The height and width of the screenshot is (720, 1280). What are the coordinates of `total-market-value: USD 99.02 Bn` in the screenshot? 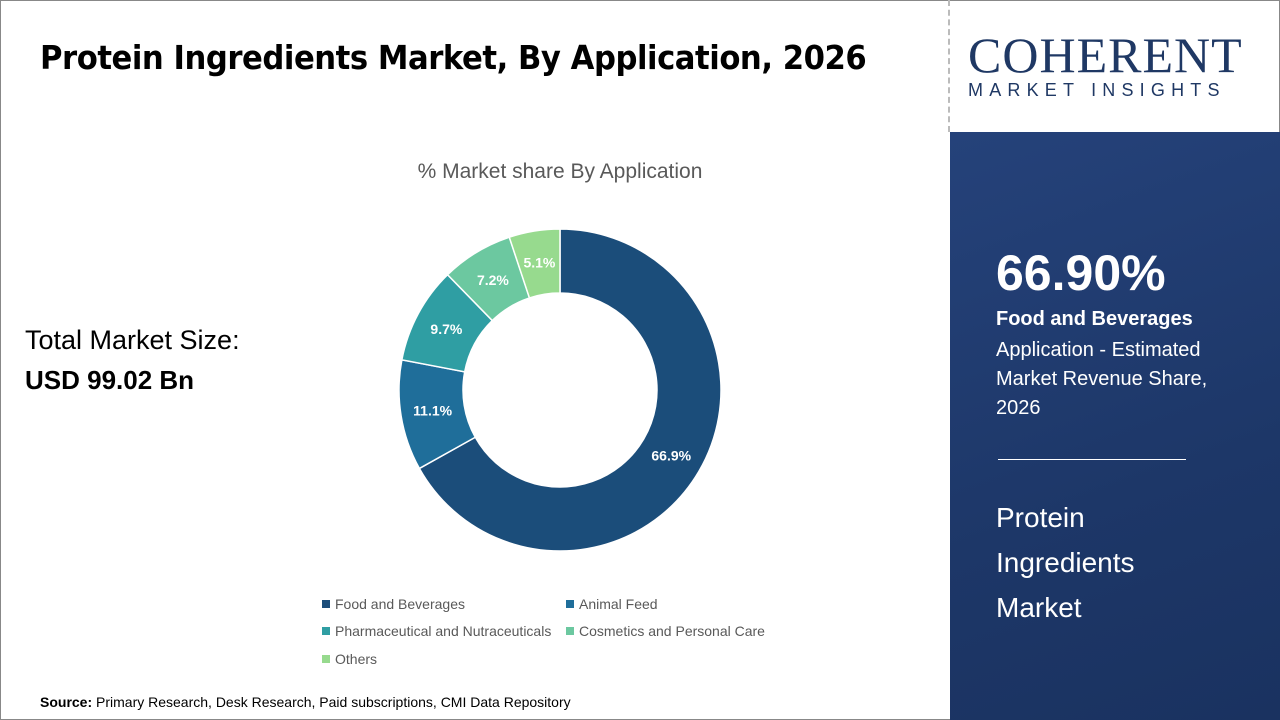 It's located at (110, 380).